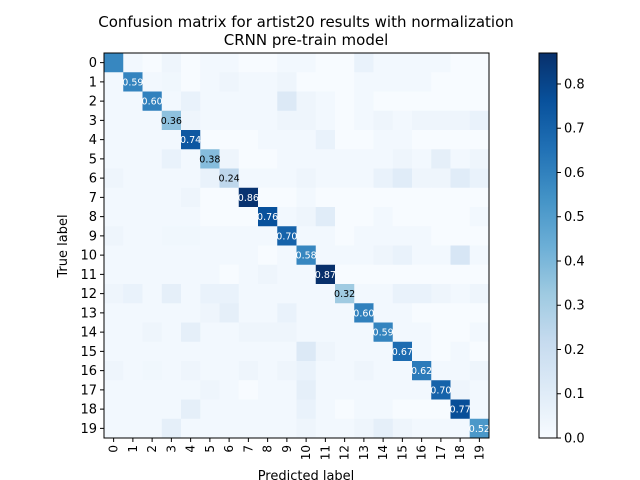  I want to click on cell-value-label: 0.62, so click(421, 371).